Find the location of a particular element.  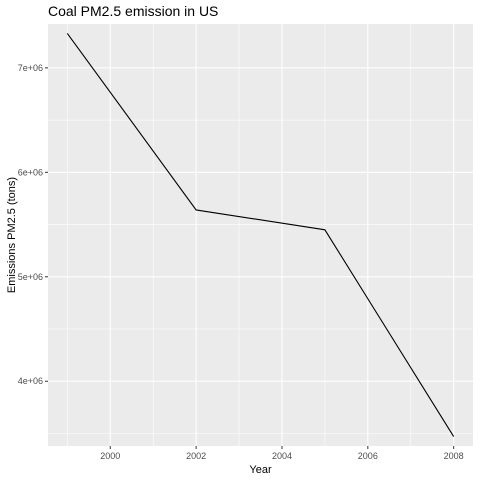

y-tick-label: 7e+06 is located at coordinates (30, 68).